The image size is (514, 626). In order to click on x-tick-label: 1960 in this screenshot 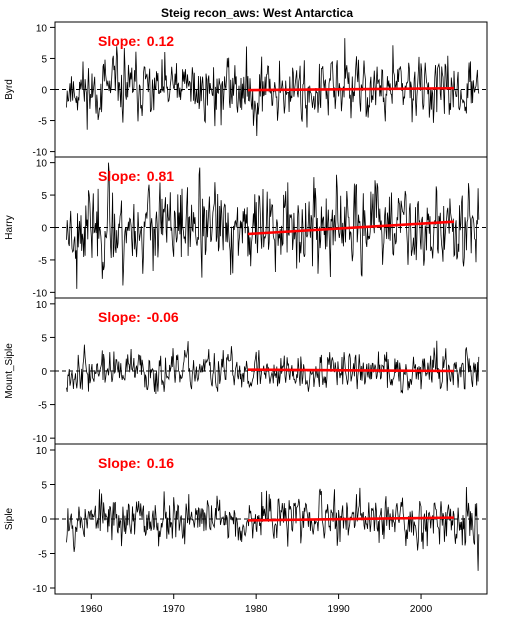, I will do `click(91, 609)`.